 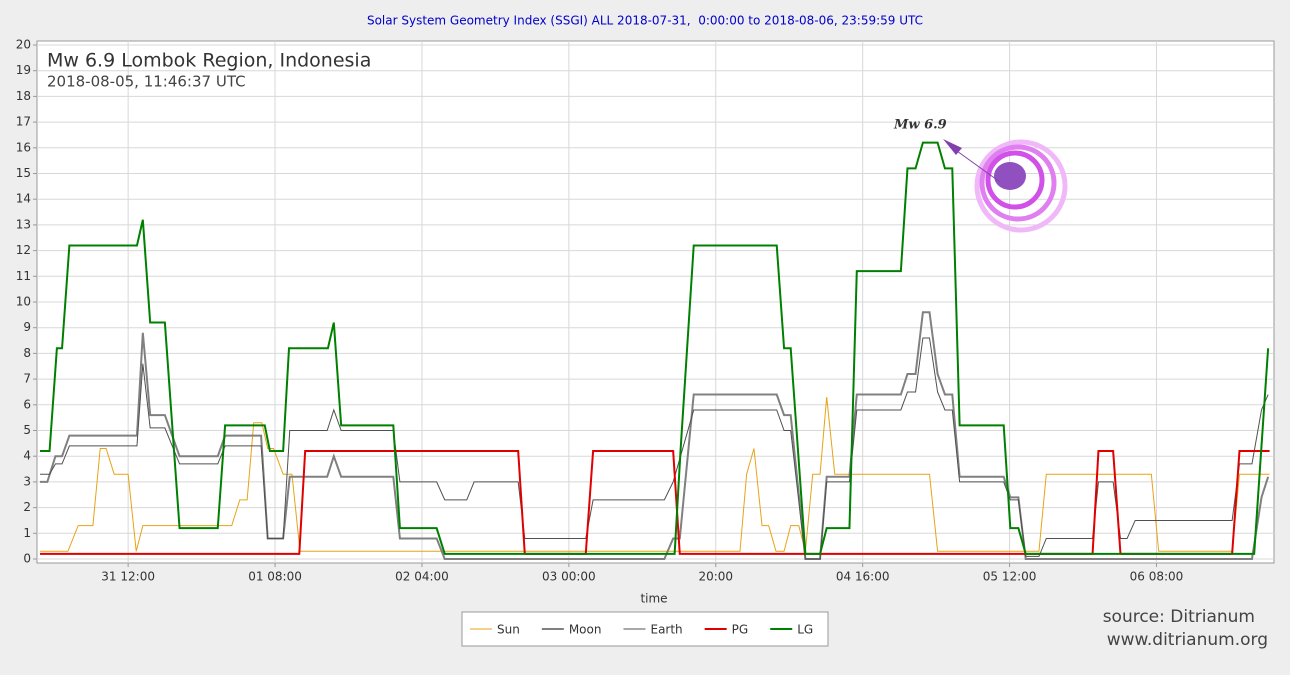 I want to click on y-tick-label: 14, so click(x=23, y=199).